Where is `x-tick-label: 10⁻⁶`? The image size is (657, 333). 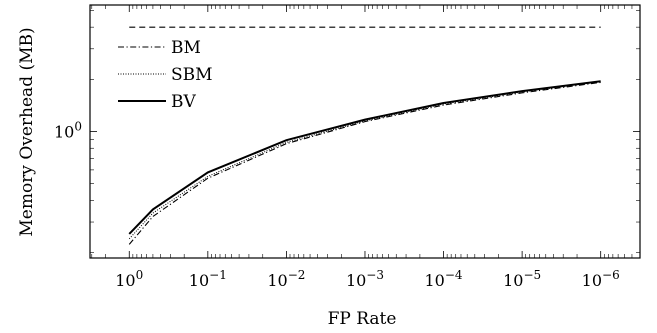
x-tick-label: 10⁻⁶ is located at coordinates (601, 279).